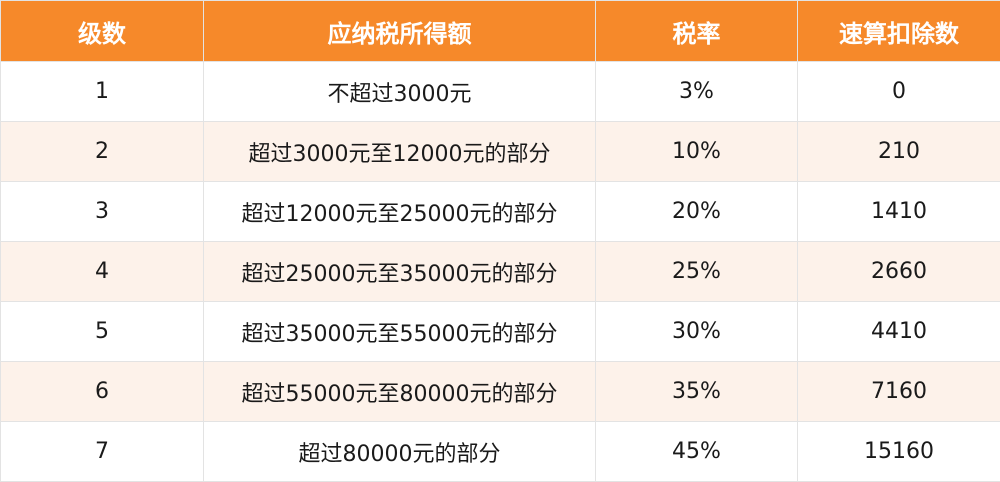 The height and width of the screenshot is (482, 1000). What do you see at coordinates (898, 451) in the screenshot?
I see `cell-quick-deduction: 15160` at bounding box center [898, 451].